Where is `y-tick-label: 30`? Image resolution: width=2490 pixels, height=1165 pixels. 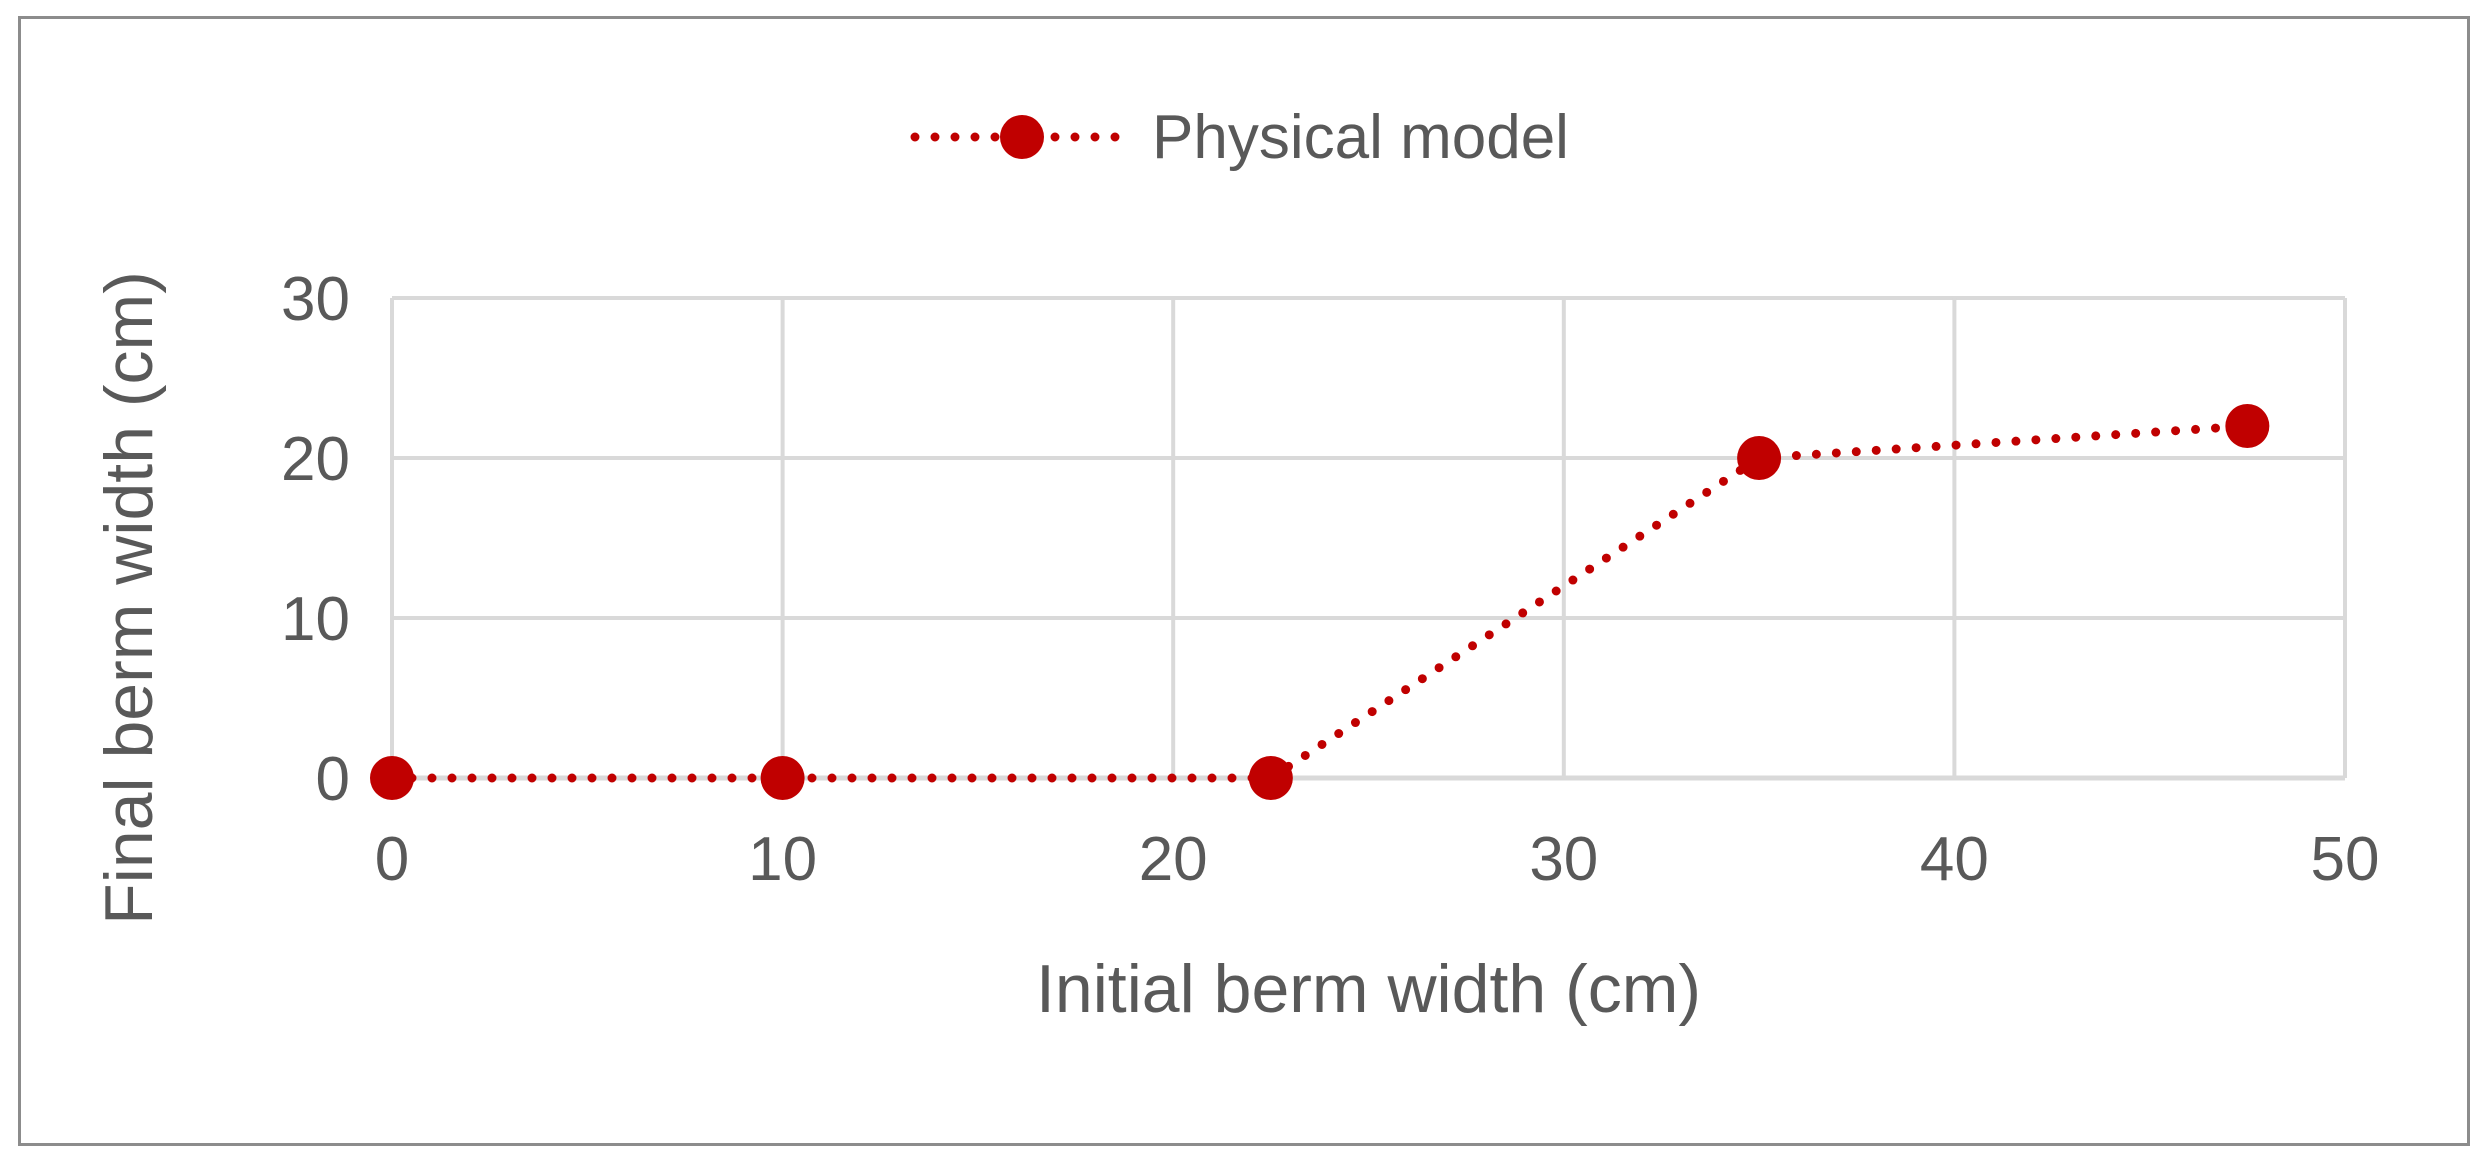 y-tick-label: 30 is located at coordinates (315, 299).